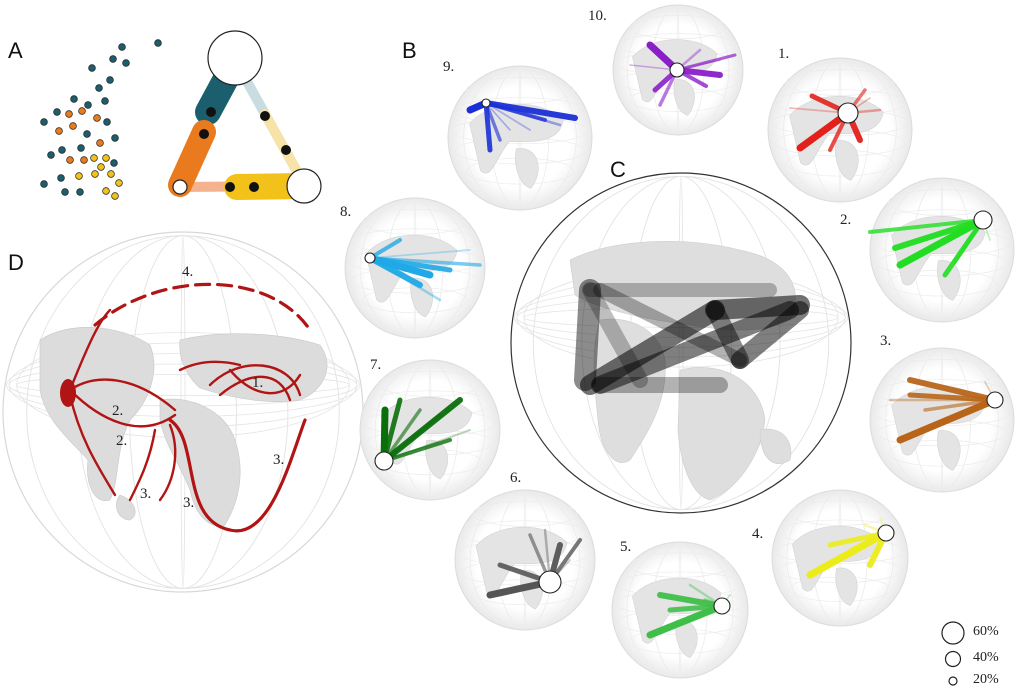 Image resolution: width=1024 pixels, height=697 pixels. What do you see at coordinates (449, 67) in the screenshot?
I see `globe-number-9: 9.` at bounding box center [449, 67].